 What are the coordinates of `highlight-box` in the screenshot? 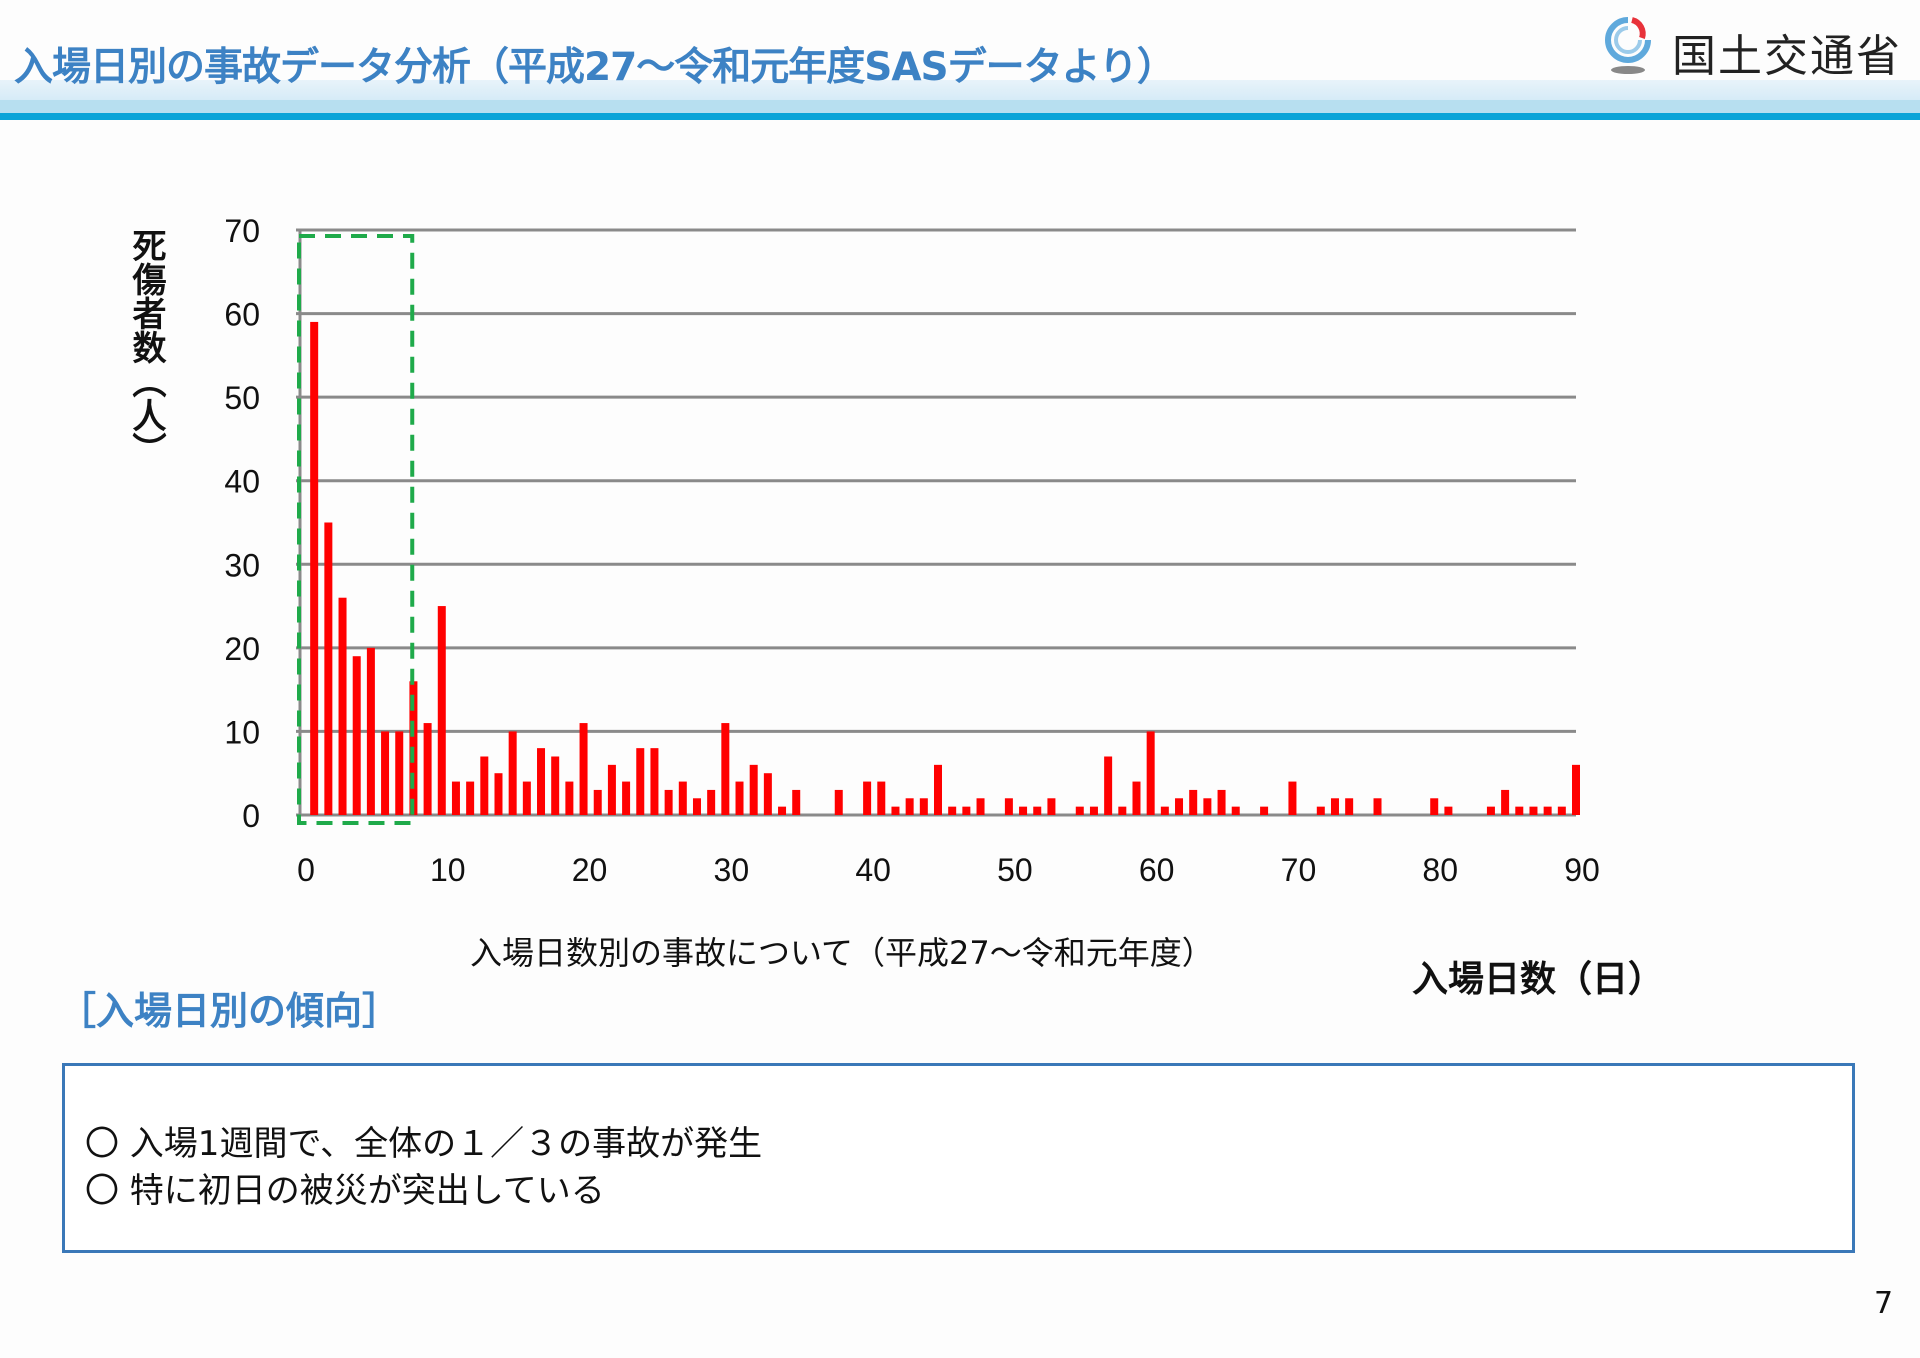 It's located at (356, 529).